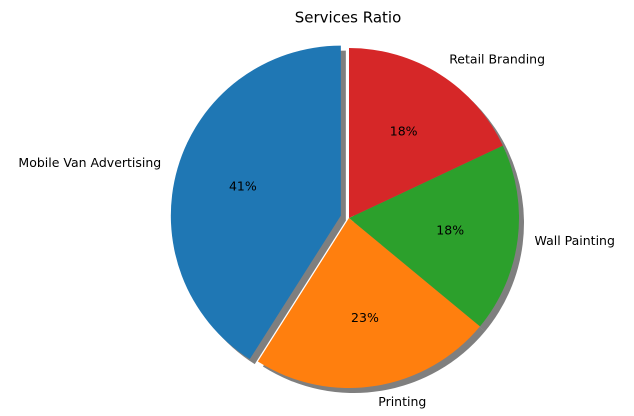 This screenshot has width=634, height=416. What do you see at coordinates (365, 317) in the screenshot?
I see `percent-label: 23%` at bounding box center [365, 317].